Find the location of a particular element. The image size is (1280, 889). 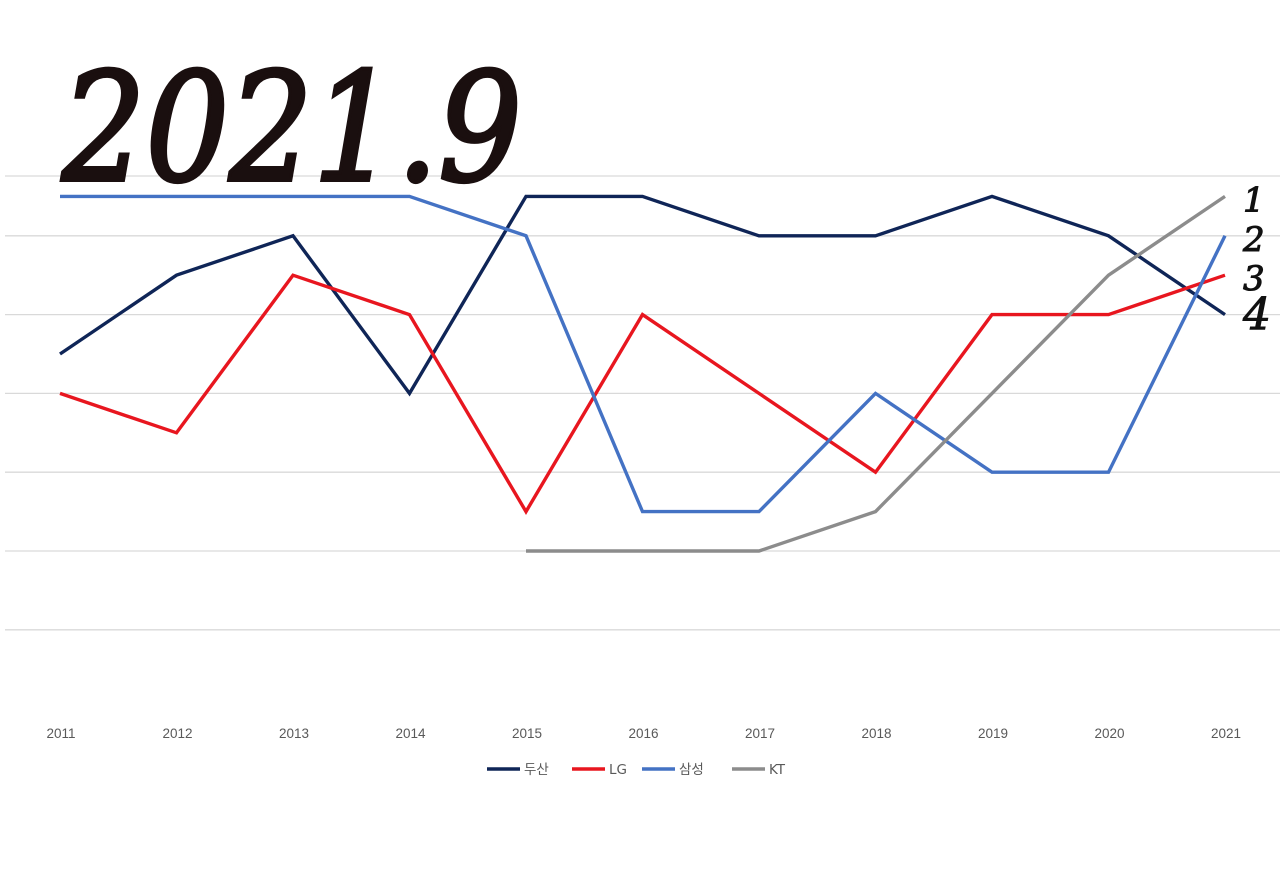

x-tick-label: 2015 is located at coordinates (527, 733).